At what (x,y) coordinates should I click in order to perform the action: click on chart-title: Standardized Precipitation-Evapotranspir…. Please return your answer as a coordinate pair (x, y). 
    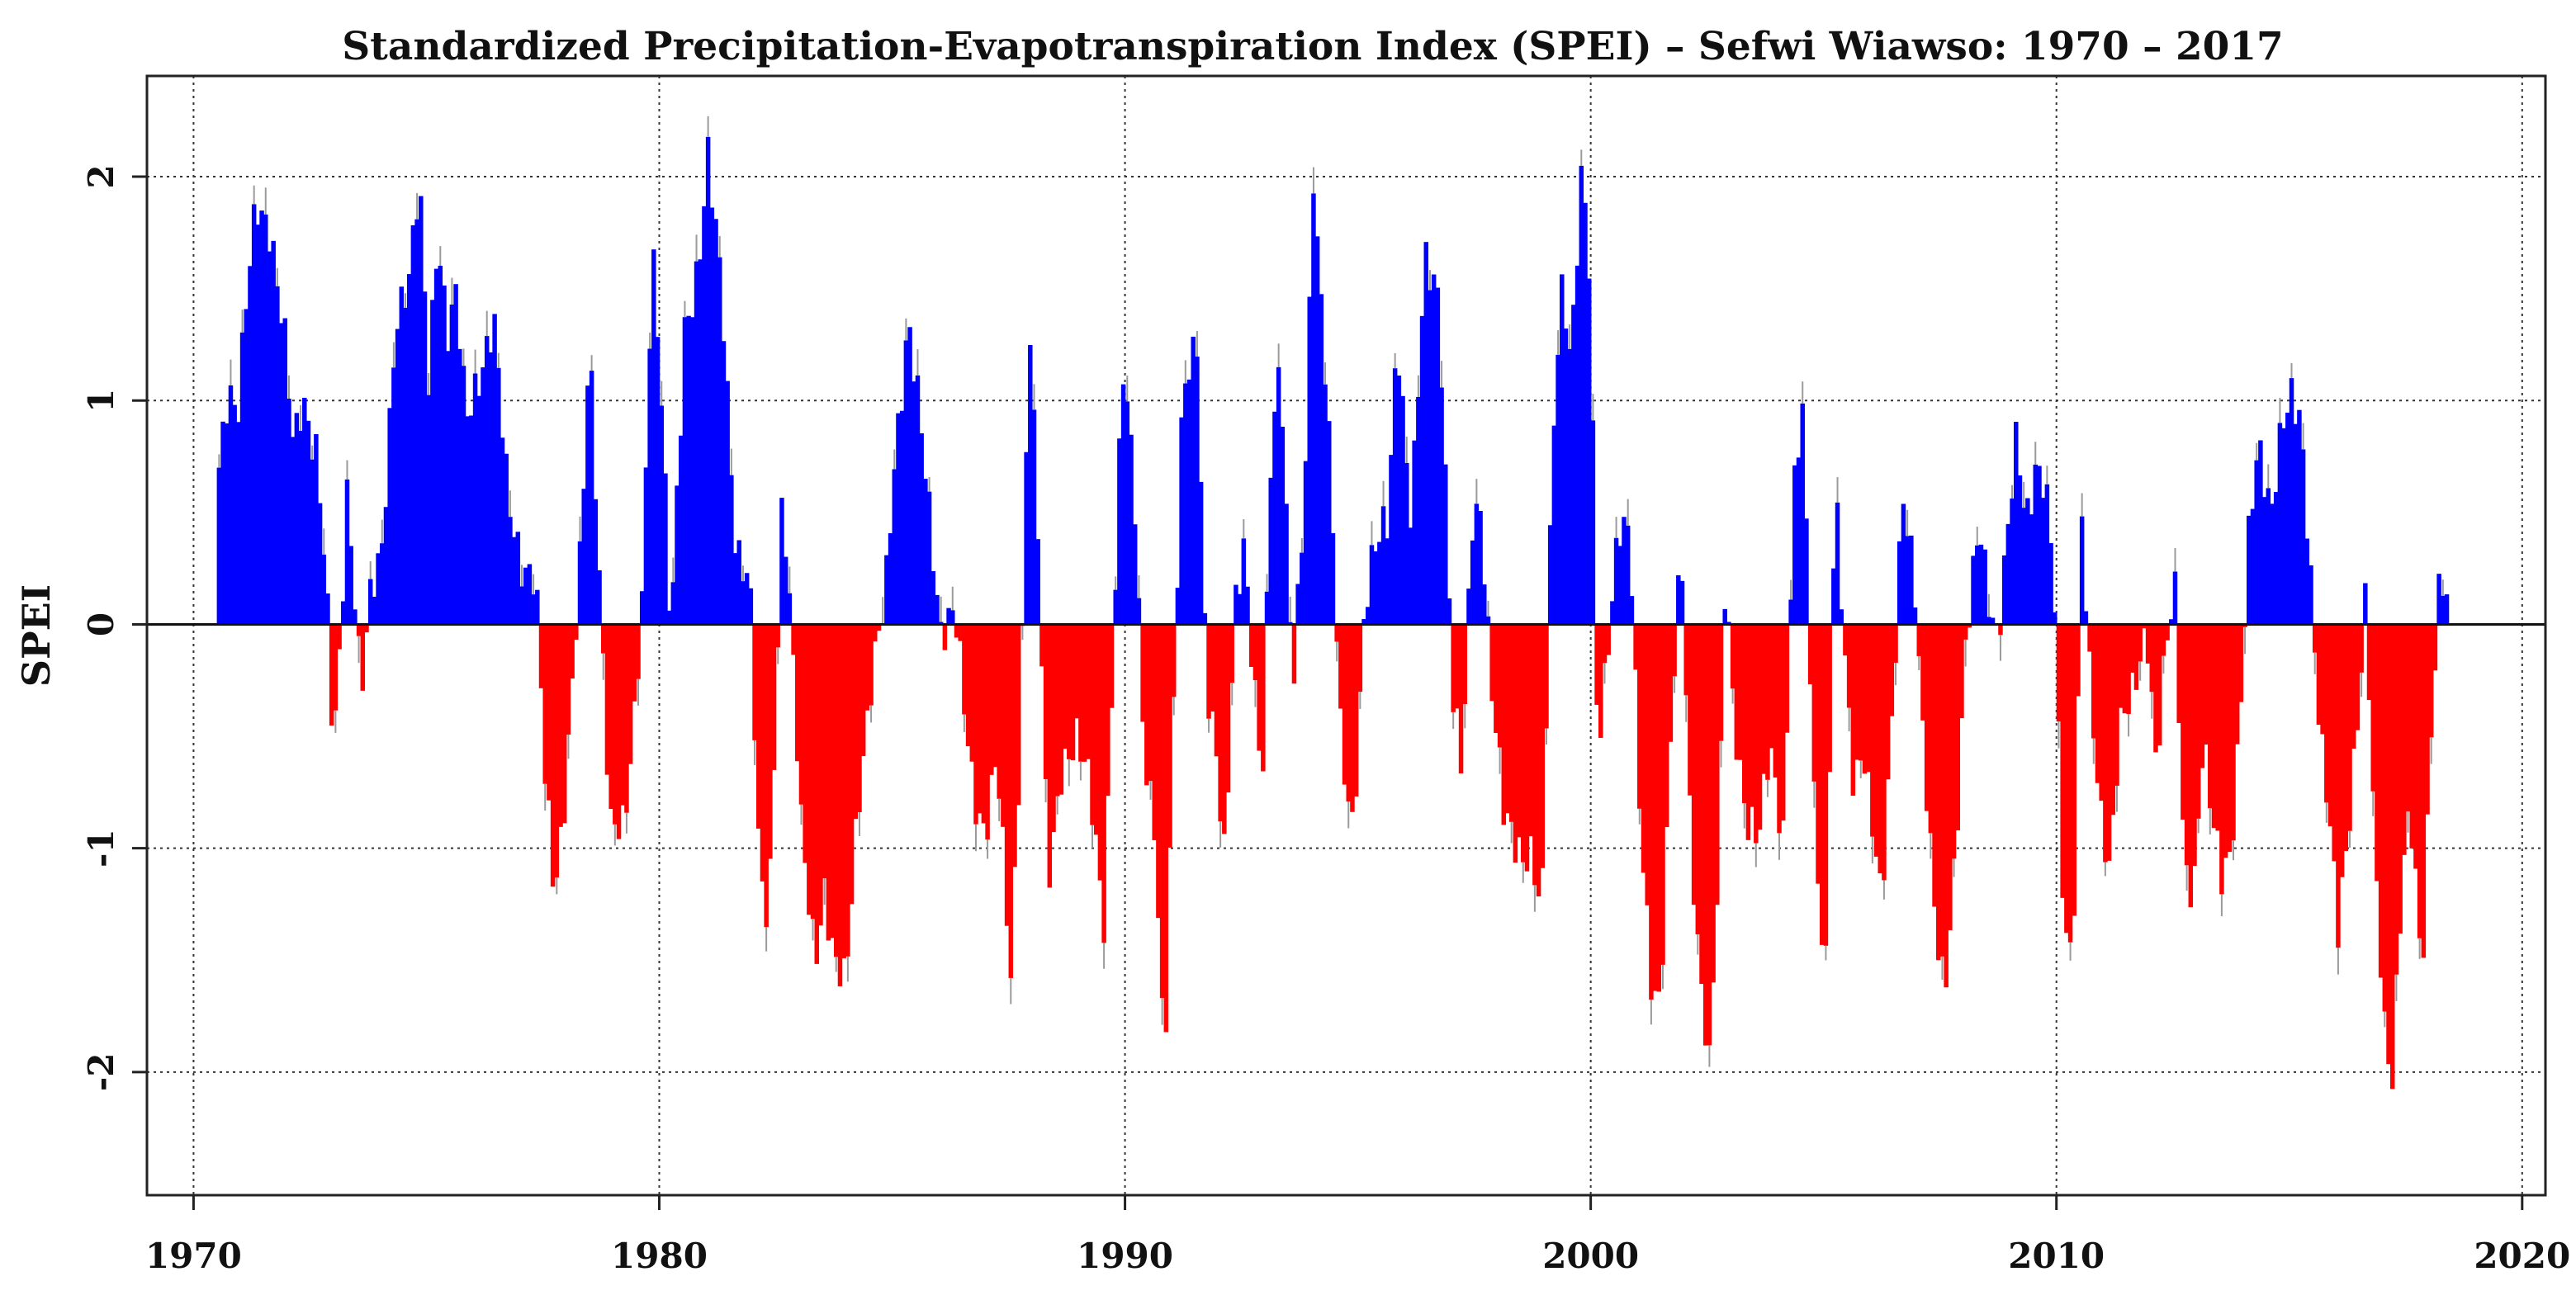
    Looking at the image, I should click on (1313, 46).